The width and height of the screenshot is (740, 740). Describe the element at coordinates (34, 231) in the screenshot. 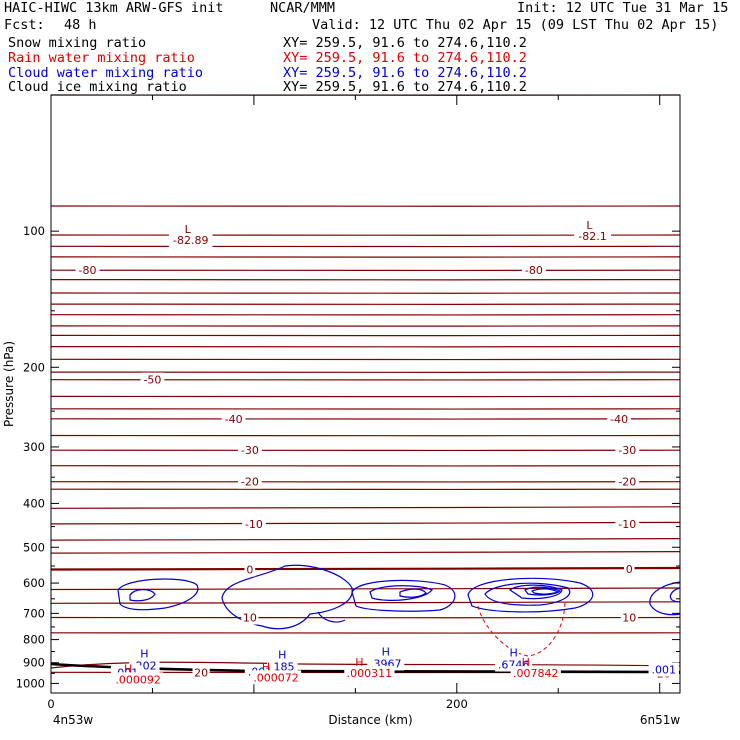

I see `y-tick-label: 100` at that location.